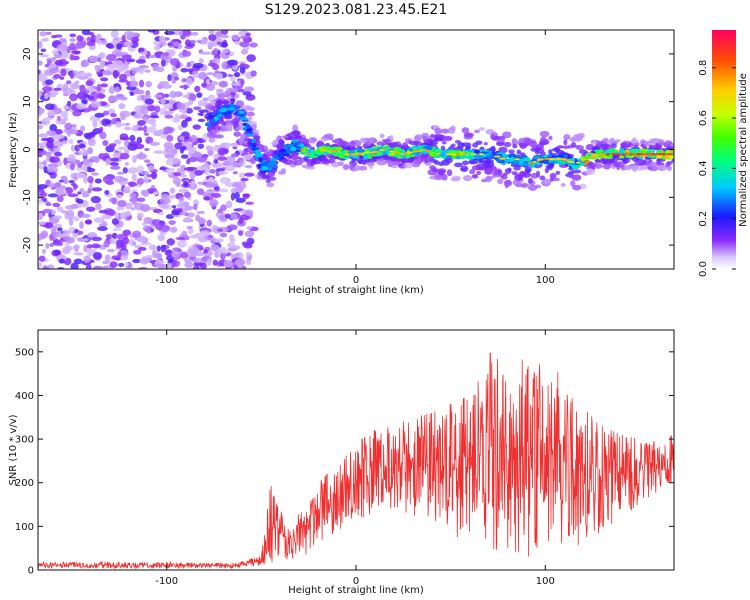  What do you see at coordinates (27, 245) in the screenshot?
I see `y-tick-label: -20` at bounding box center [27, 245].